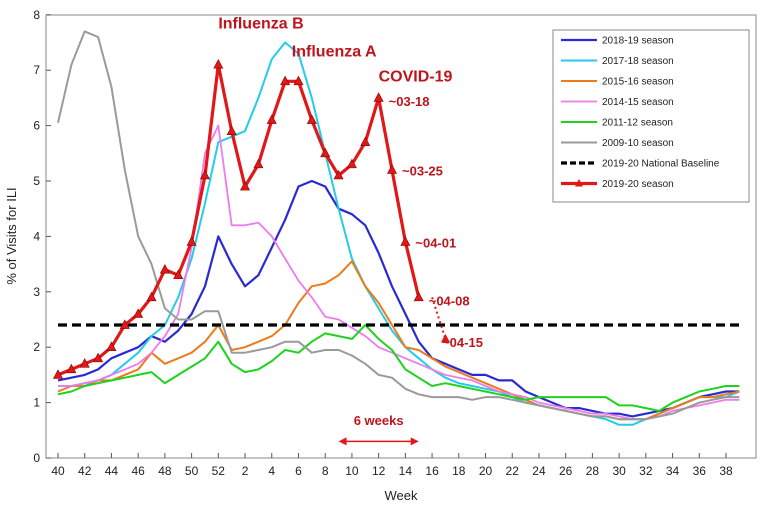 The height and width of the screenshot is (509, 771). What do you see at coordinates (432, 471) in the screenshot?
I see `x-tick-label: 16` at bounding box center [432, 471].